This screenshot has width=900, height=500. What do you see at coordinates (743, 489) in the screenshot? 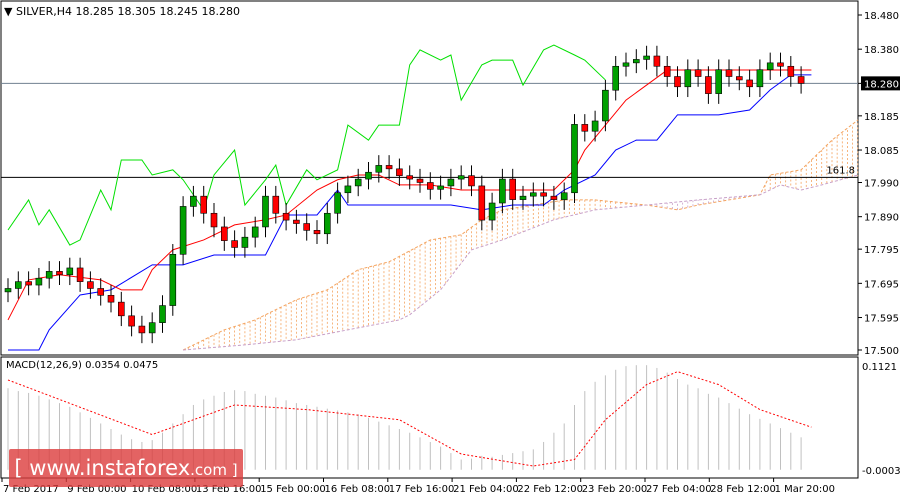
I see `time-tick-label: 28 Feb 12:00` at bounding box center [743, 489].